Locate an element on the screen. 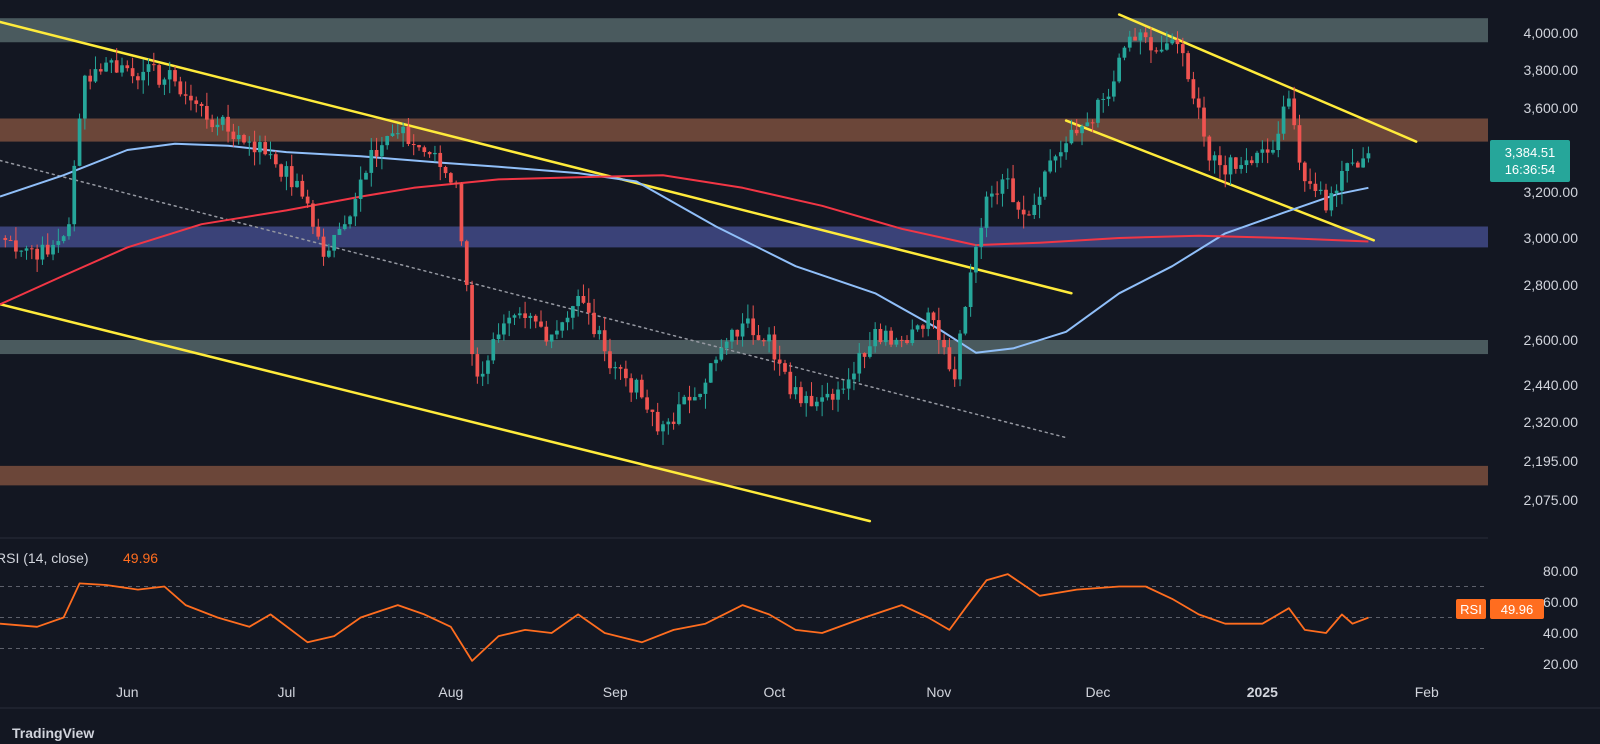  rsi-value-badge-label: 49.96 is located at coordinates (1517, 609).